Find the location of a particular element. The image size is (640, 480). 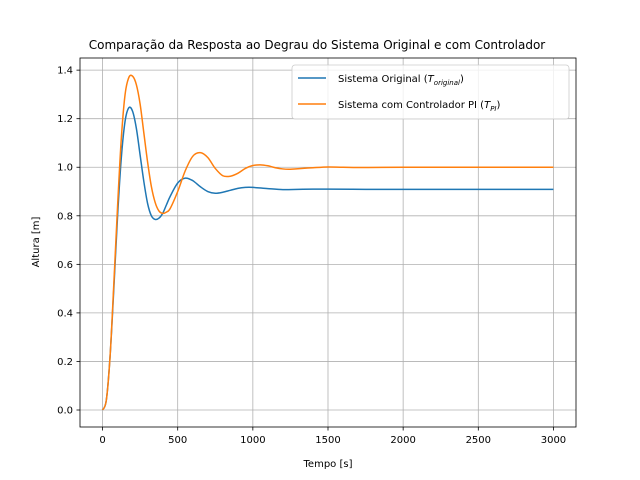

y-tick-label: 0.8 is located at coordinates (65, 216).